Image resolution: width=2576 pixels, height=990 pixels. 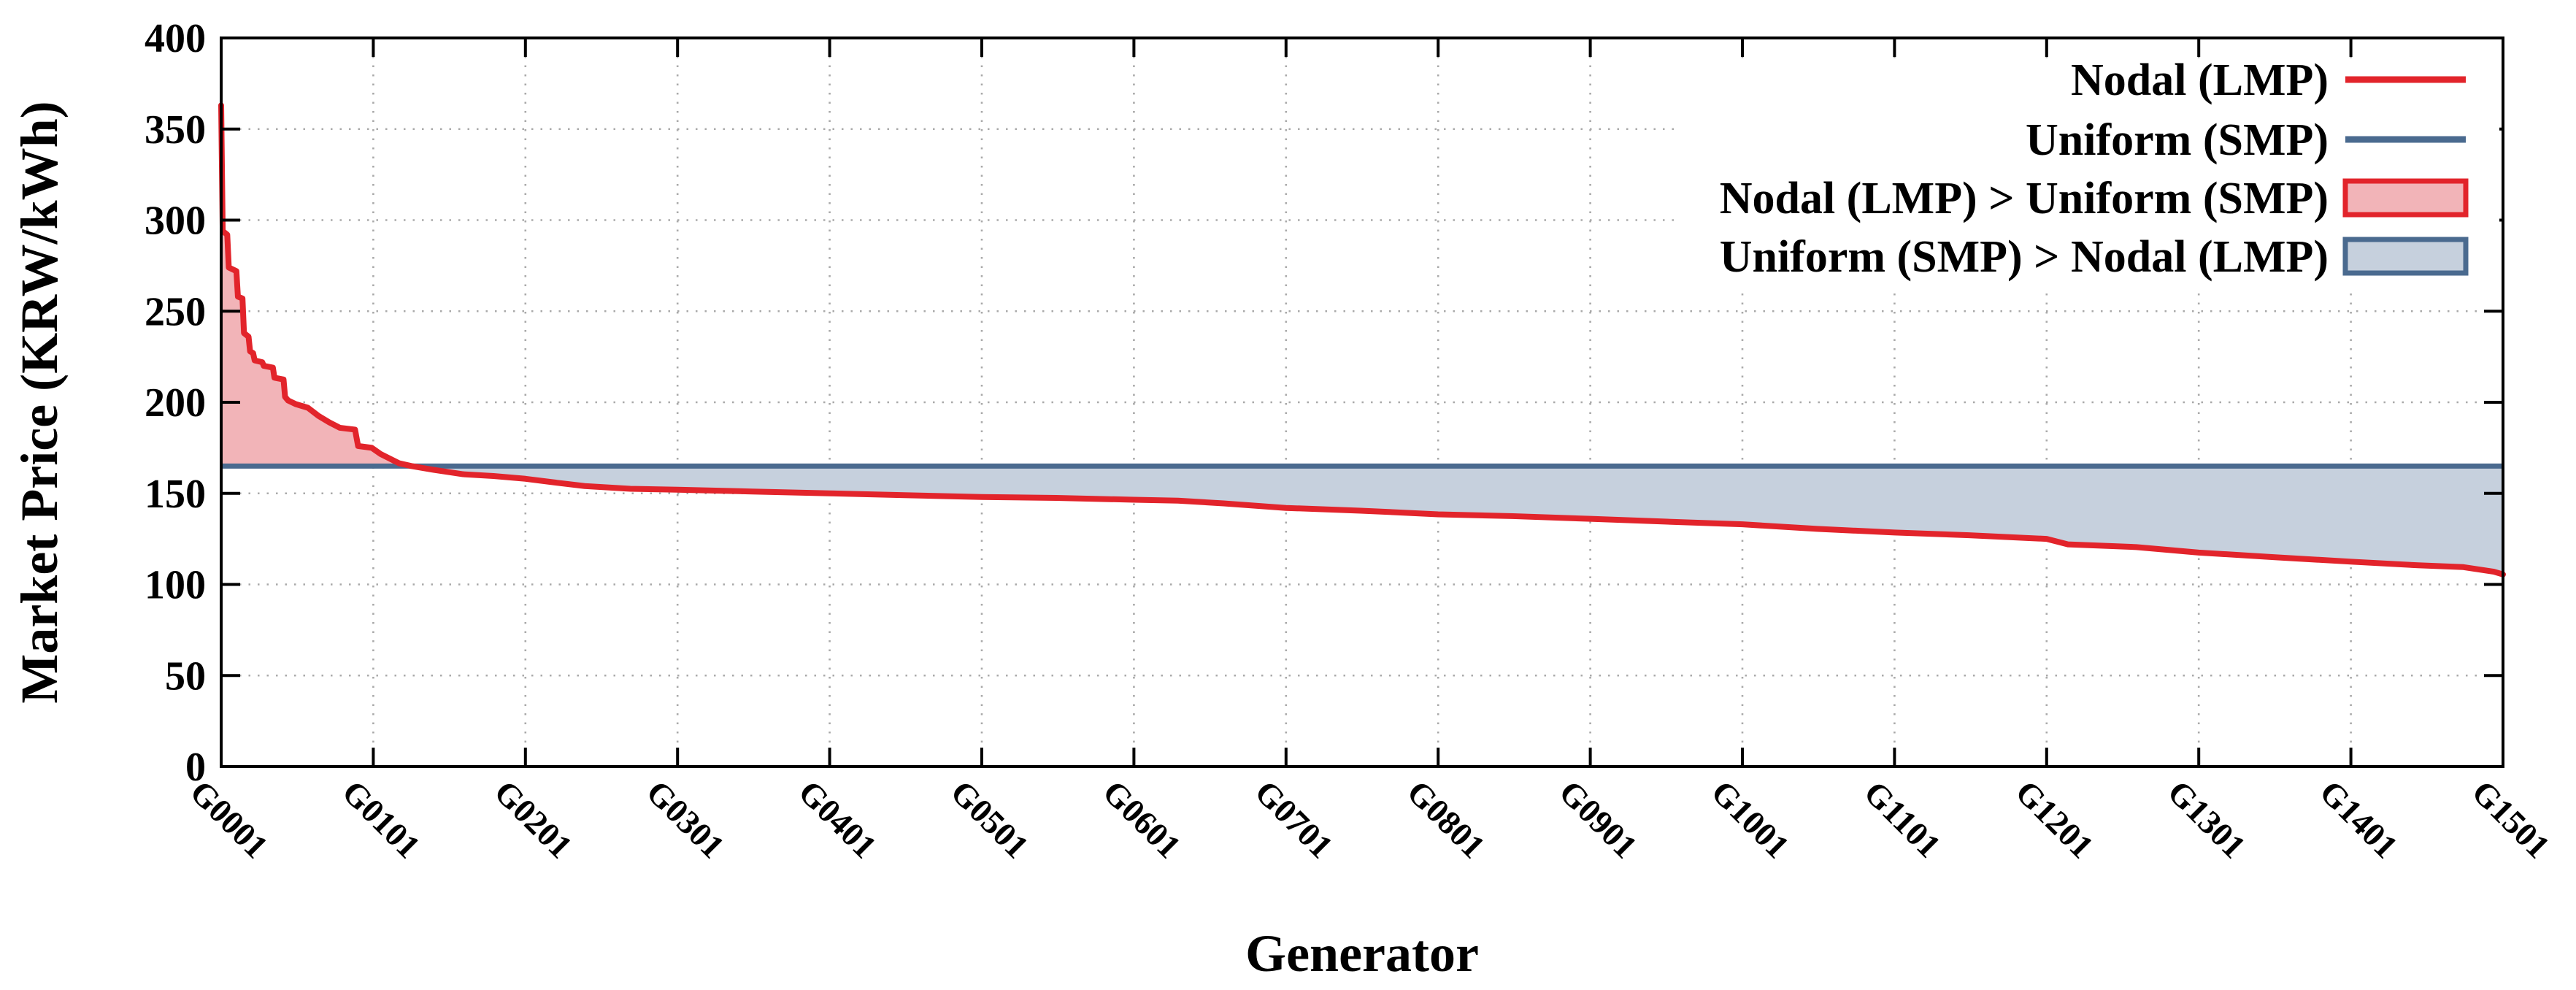 I want to click on area-nodal-above-smp, so click(x=316, y=286).